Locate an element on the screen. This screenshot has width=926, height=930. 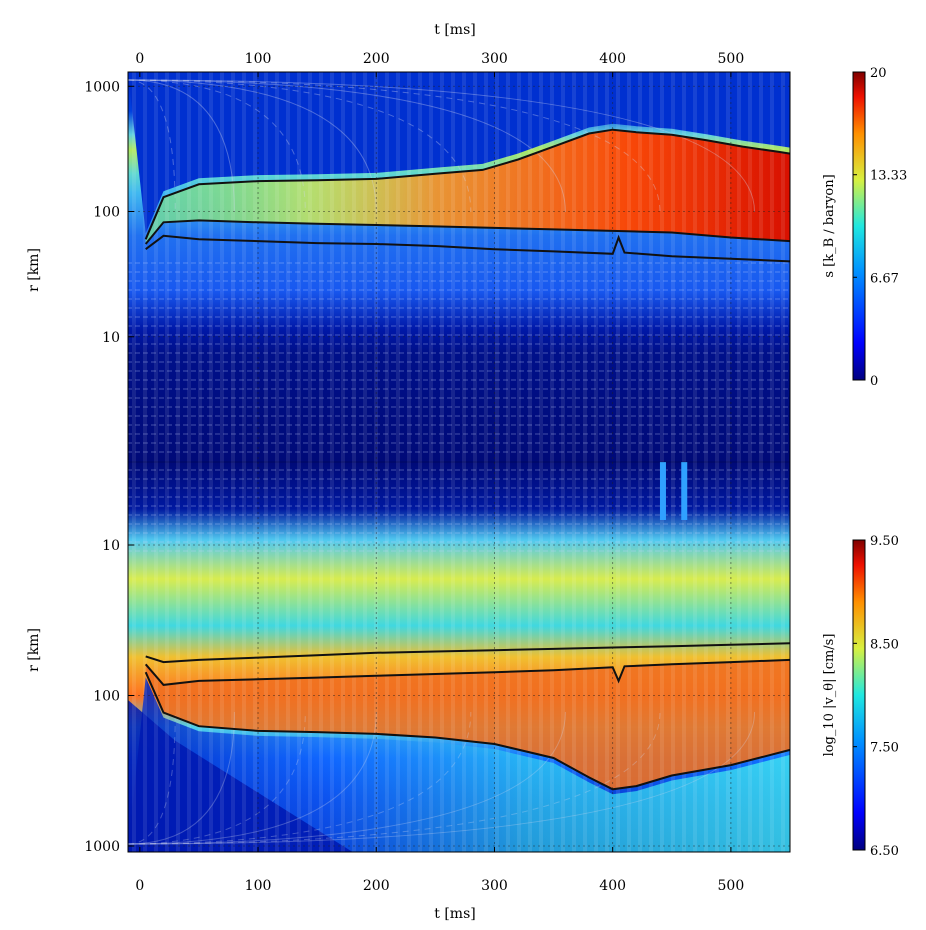
y-tick-label-bottom: 10 is located at coordinates (111, 546).